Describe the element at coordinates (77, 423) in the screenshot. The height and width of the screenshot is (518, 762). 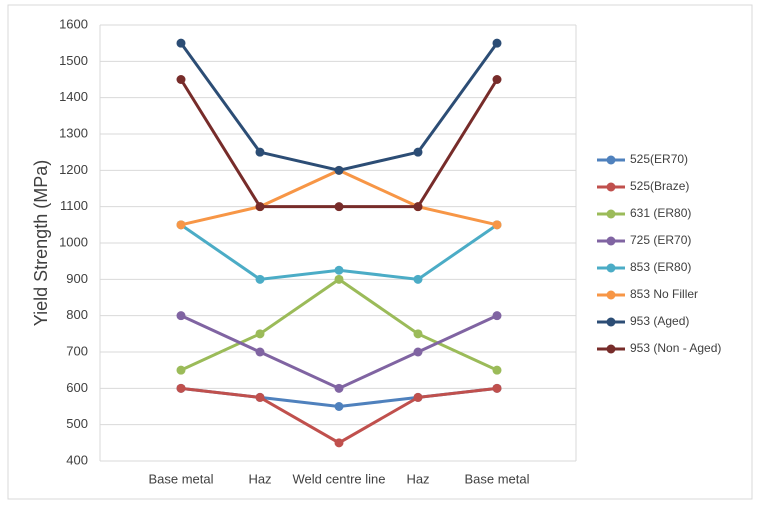
I see `y-tick-label: 500` at that location.